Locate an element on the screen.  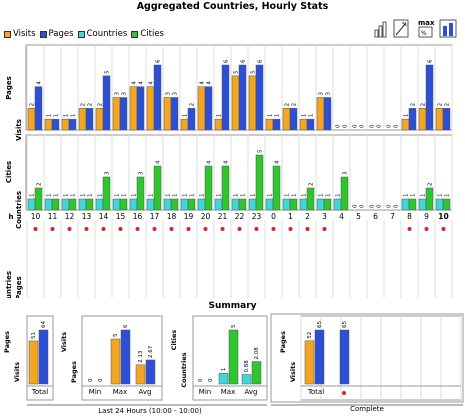
hour-tick-label: 20 is located at coordinates (206, 216).